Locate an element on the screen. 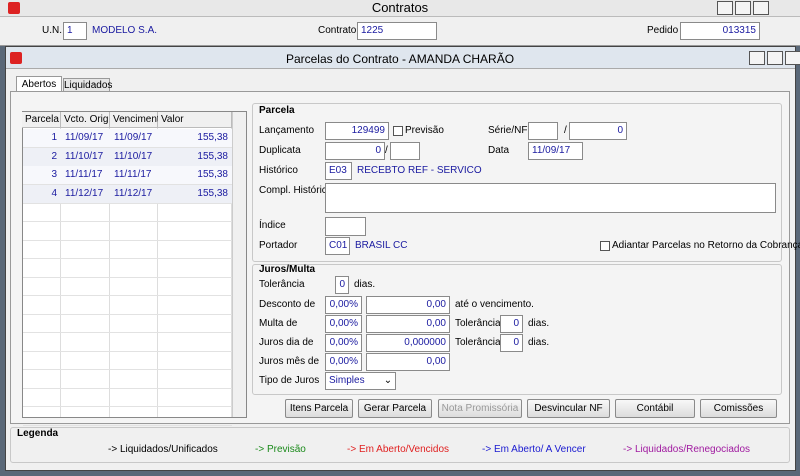  legend-item: -> Em Aberto/Vencidos is located at coordinates (398, 449).